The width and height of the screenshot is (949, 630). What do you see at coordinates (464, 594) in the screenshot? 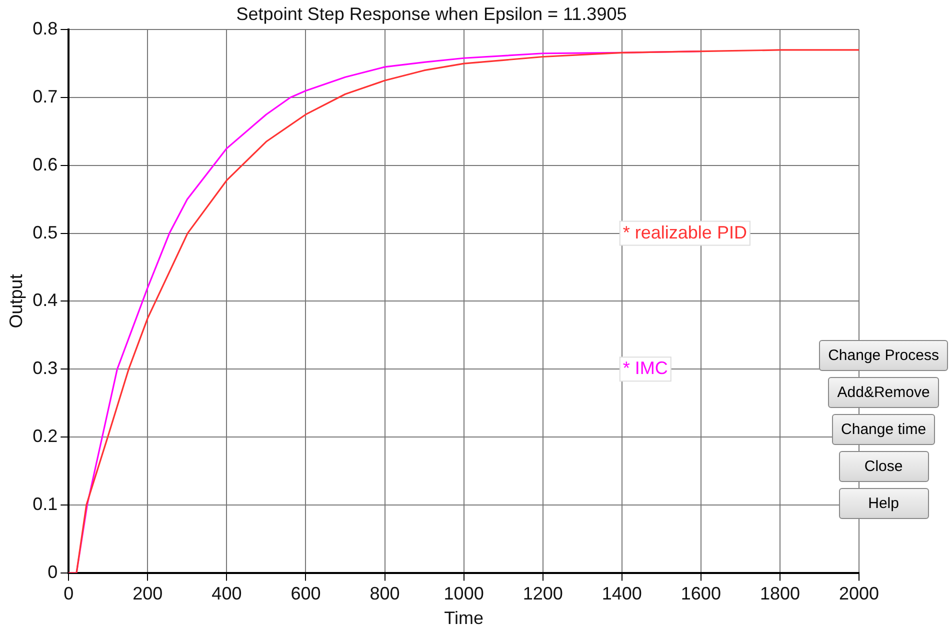
I see `x-tick-label: 1000` at bounding box center [464, 594].